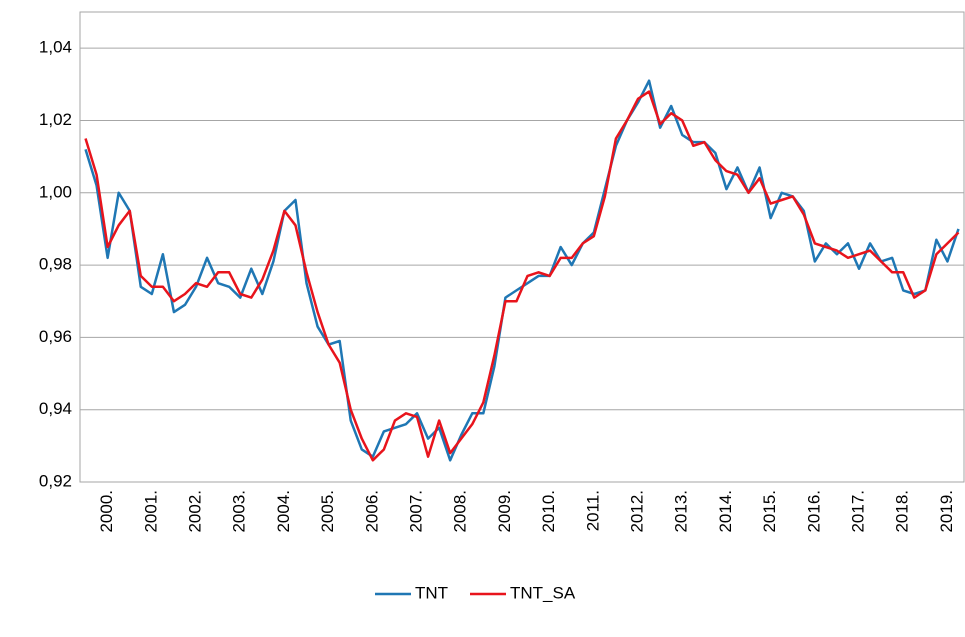  What do you see at coordinates (55, 119) in the screenshot?
I see `y-tick-label: 1,02` at bounding box center [55, 119].